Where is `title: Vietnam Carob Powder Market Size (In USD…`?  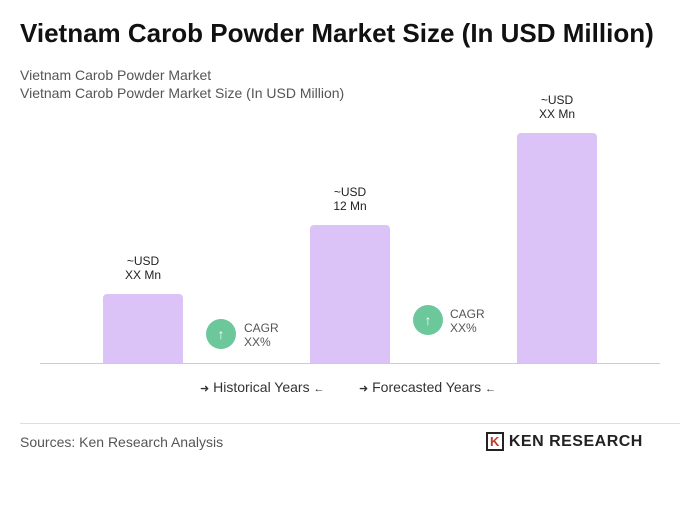 title: Vietnam Carob Powder Market Size (In USD… is located at coordinates (337, 33).